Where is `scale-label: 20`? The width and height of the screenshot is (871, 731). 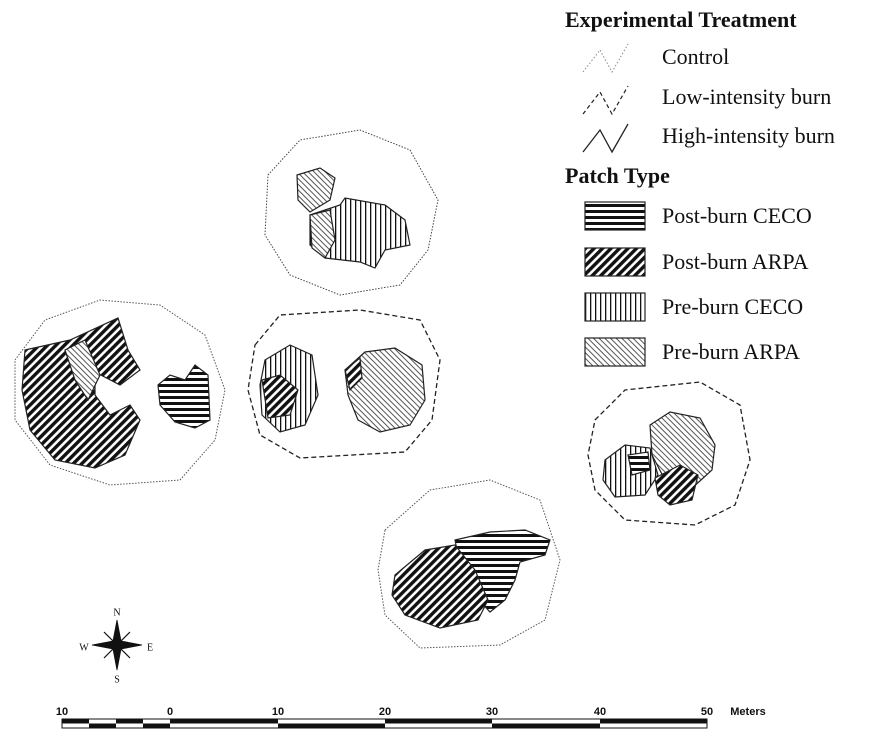 scale-label: 20 is located at coordinates (385, 712).